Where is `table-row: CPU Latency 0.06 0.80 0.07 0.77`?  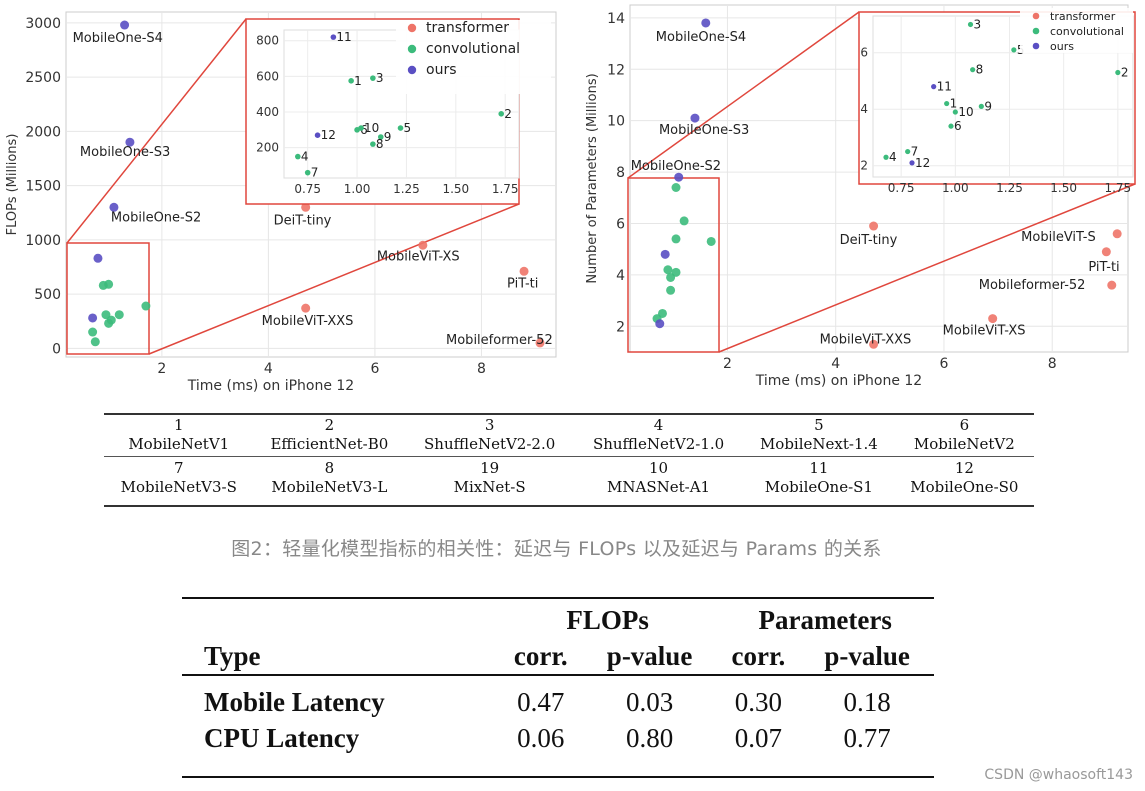
table-row: CPU Latency 0.06 0.80 0.07 0.77 is located at coordinates (558, 741).